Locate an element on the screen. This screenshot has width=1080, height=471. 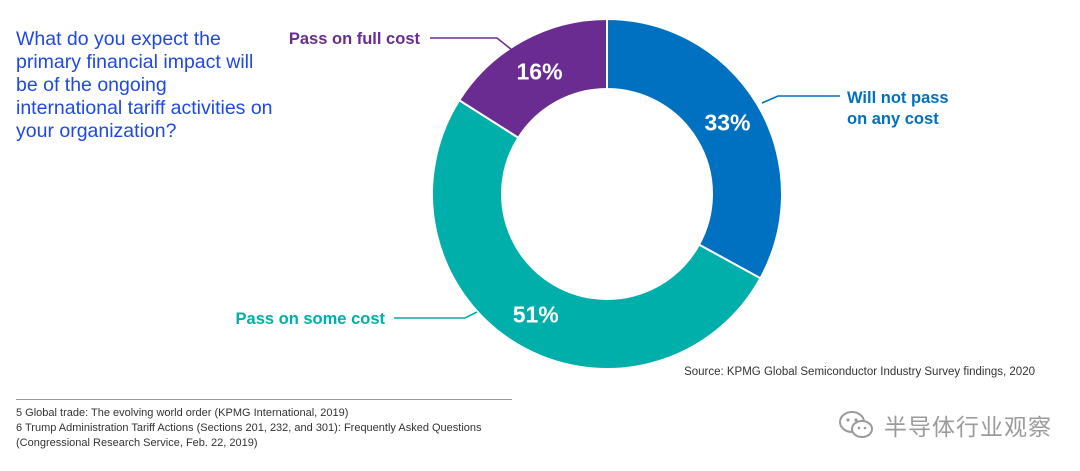
value-label-pass-some: 51% is located at coordinates (536, 315).